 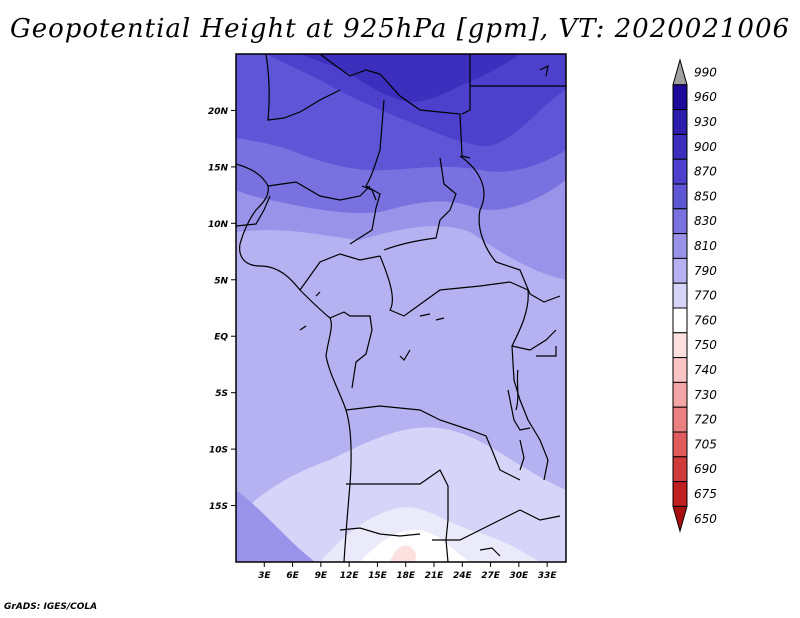 What do you see at coordinates (218, 225) in the screenshot?
I see `lat-tick-label: 10N` at bounding box center [218, 225].